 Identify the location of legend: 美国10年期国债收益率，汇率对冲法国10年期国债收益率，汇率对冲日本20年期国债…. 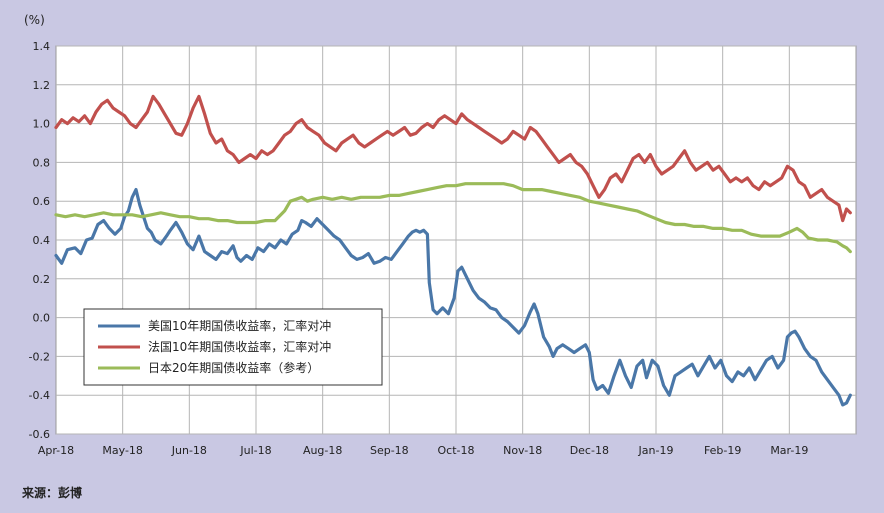
(233, 347).